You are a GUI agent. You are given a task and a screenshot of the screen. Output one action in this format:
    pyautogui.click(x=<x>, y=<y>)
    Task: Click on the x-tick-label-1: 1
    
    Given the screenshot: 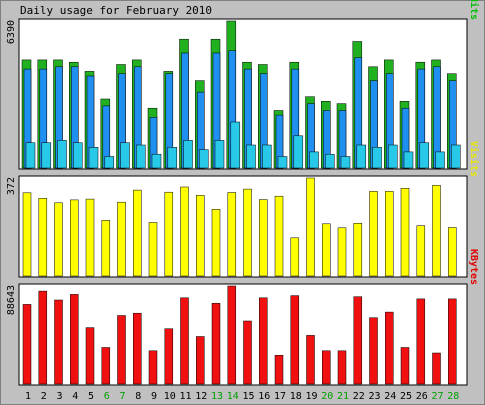 What is the action you would take?
    pyautogui.click(x=28, y=396)
    